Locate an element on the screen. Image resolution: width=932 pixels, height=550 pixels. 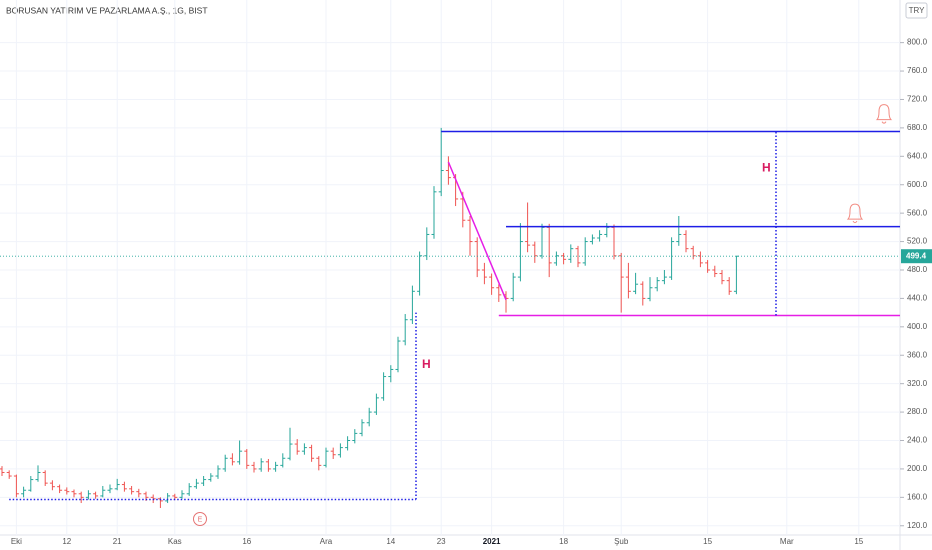
y-tick-label: 440.0 is located at coordinates (917, 298).